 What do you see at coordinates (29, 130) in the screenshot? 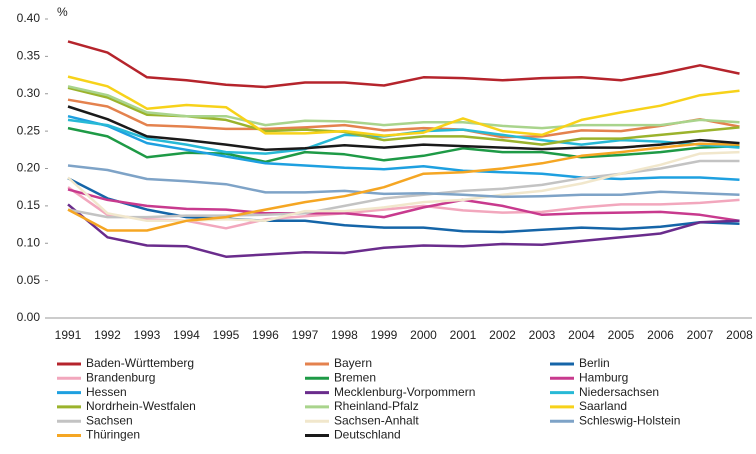
I see `y-tick-label: 0.25` at bounding box center [29, 130].